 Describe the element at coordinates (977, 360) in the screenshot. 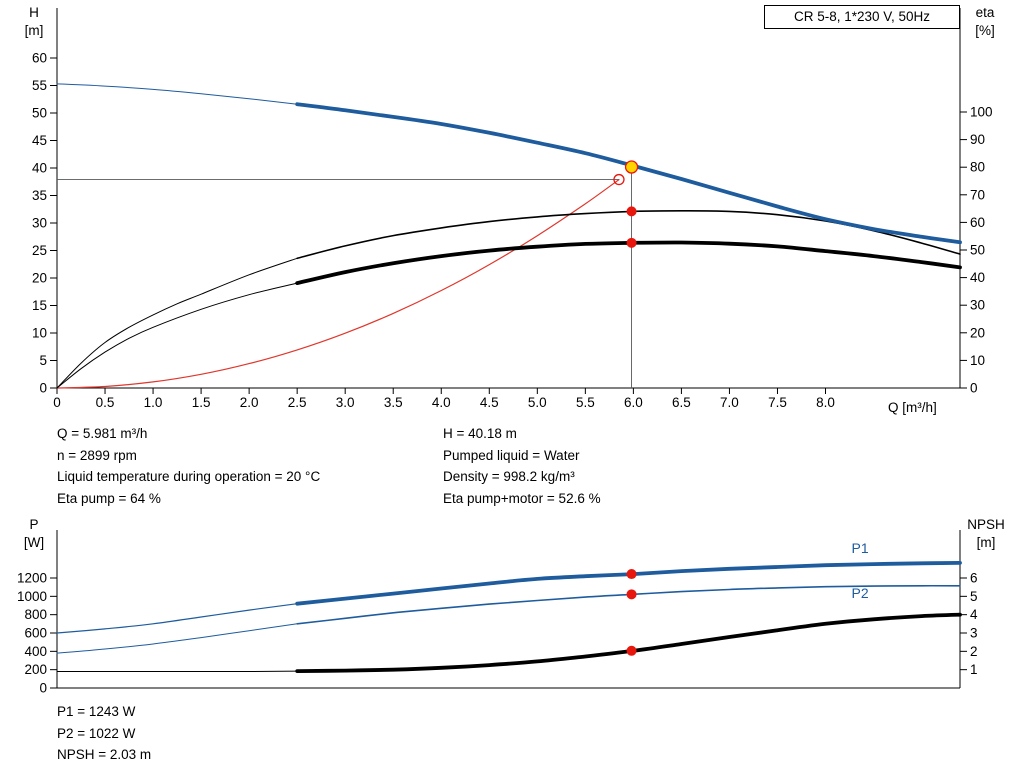

I see `y-right-tick-label: 10` at that location.